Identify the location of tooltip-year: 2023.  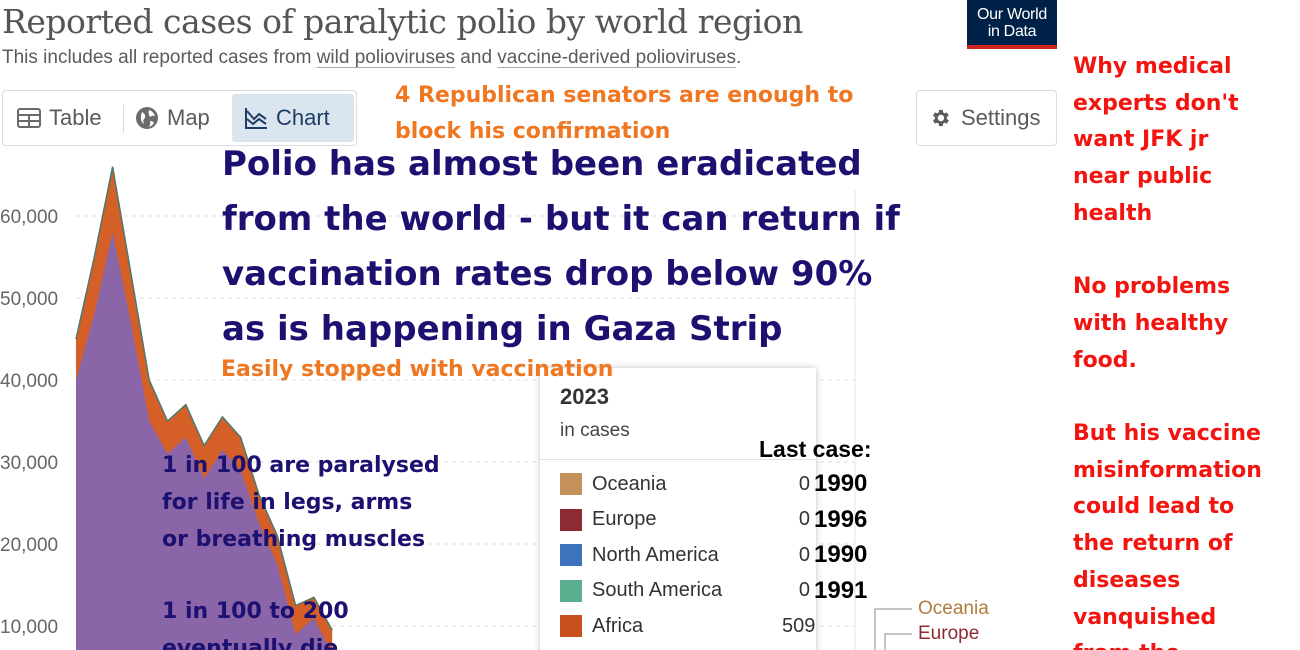
(584, 396).